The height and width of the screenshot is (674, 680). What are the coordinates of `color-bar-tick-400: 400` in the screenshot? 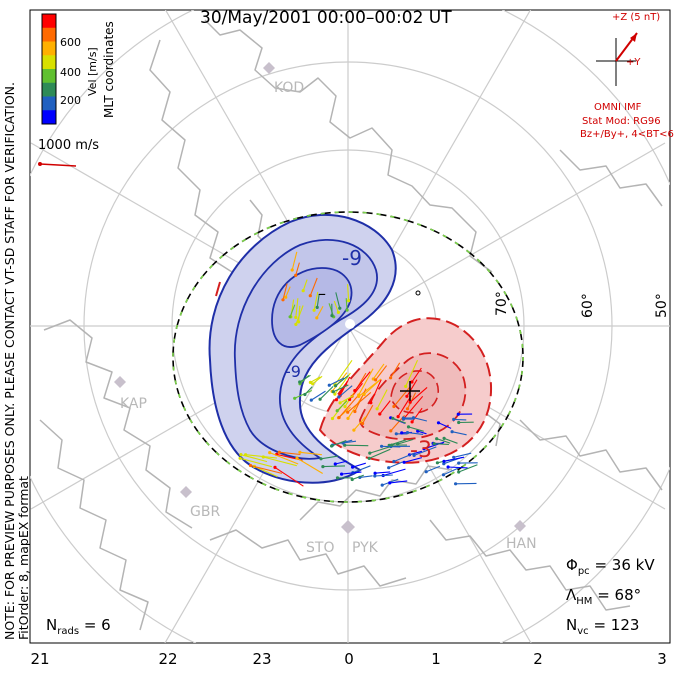 It's located at (70, 72).